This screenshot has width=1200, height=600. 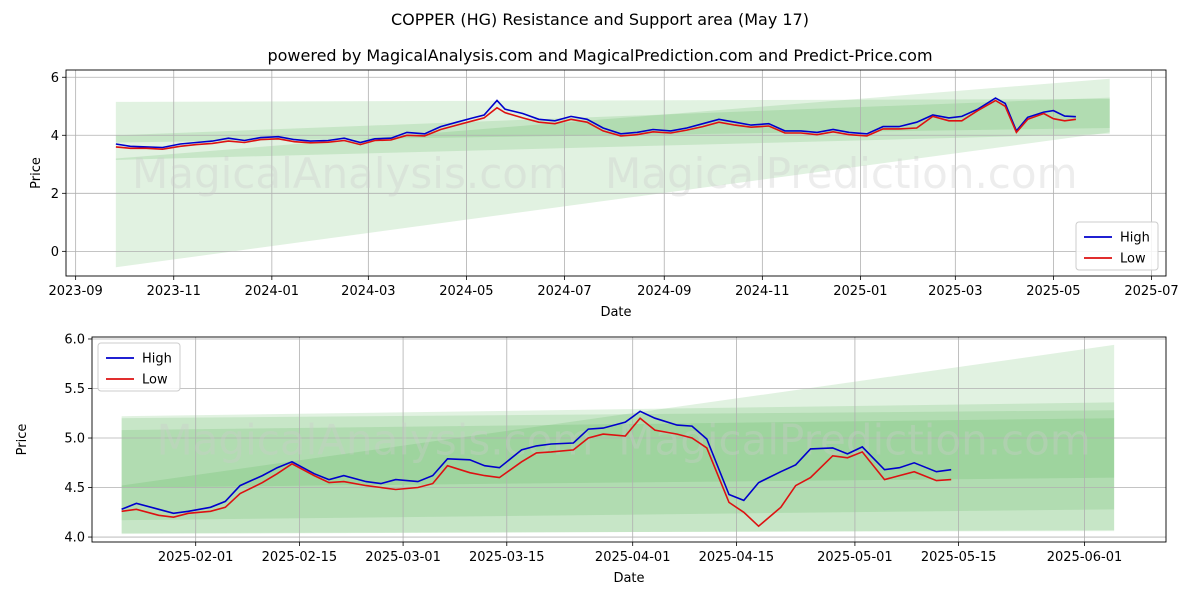 What do you see at coordinates (196, 557) in the screenshot?
I see `x-tick-label: 2025-02-01` at bounding box center [196, 557].